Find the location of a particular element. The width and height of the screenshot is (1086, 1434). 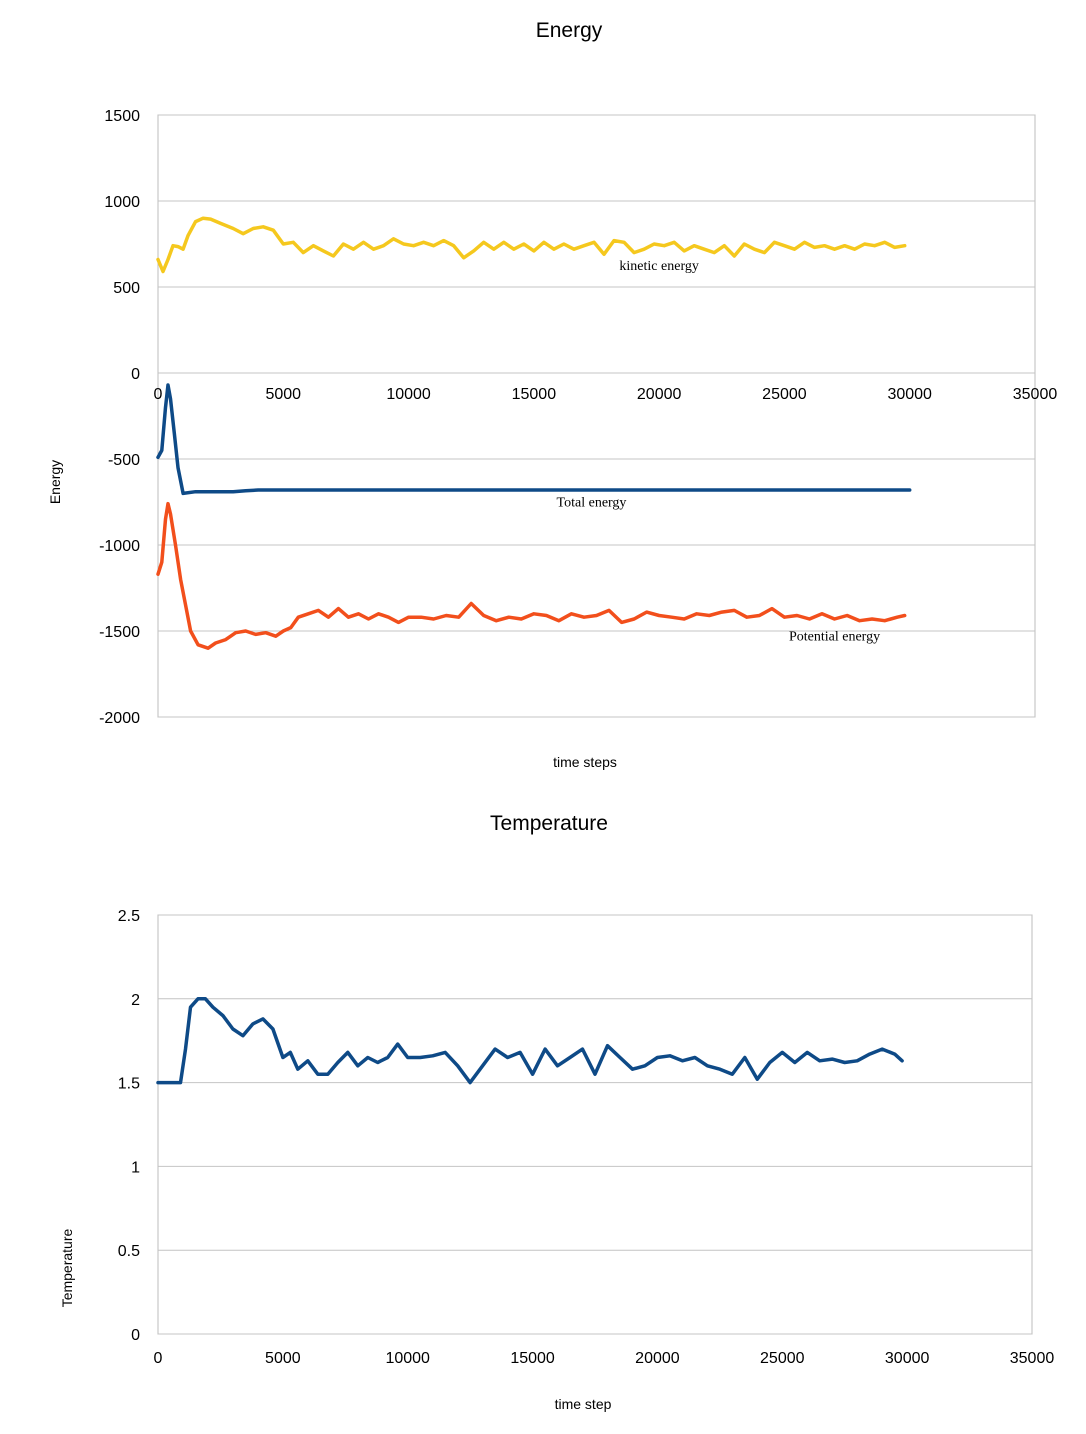

temperature-y-tick-label: 2.5 is located at coordinates (129, 916).